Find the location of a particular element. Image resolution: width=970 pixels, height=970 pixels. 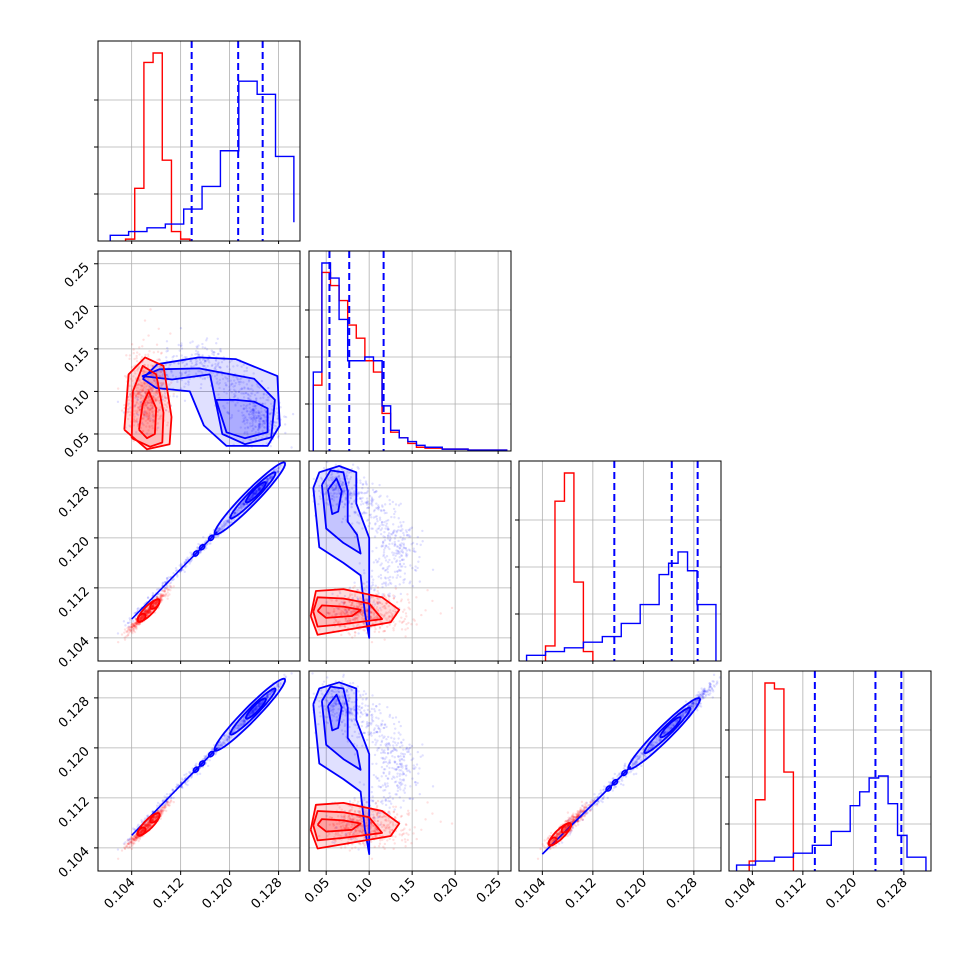

contour-series-a is located at coordinates (242, 419).